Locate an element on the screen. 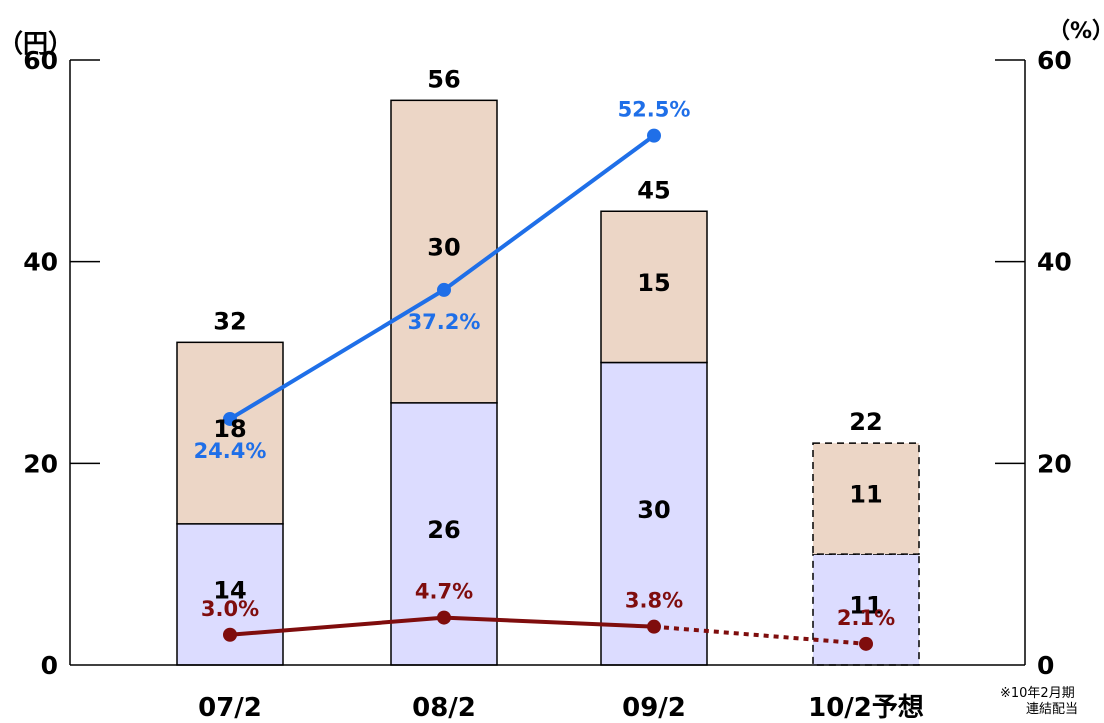 This screenshot has width=1104, height=723. x-category-label: 10/2予想 is located at coordinates (866, 708).